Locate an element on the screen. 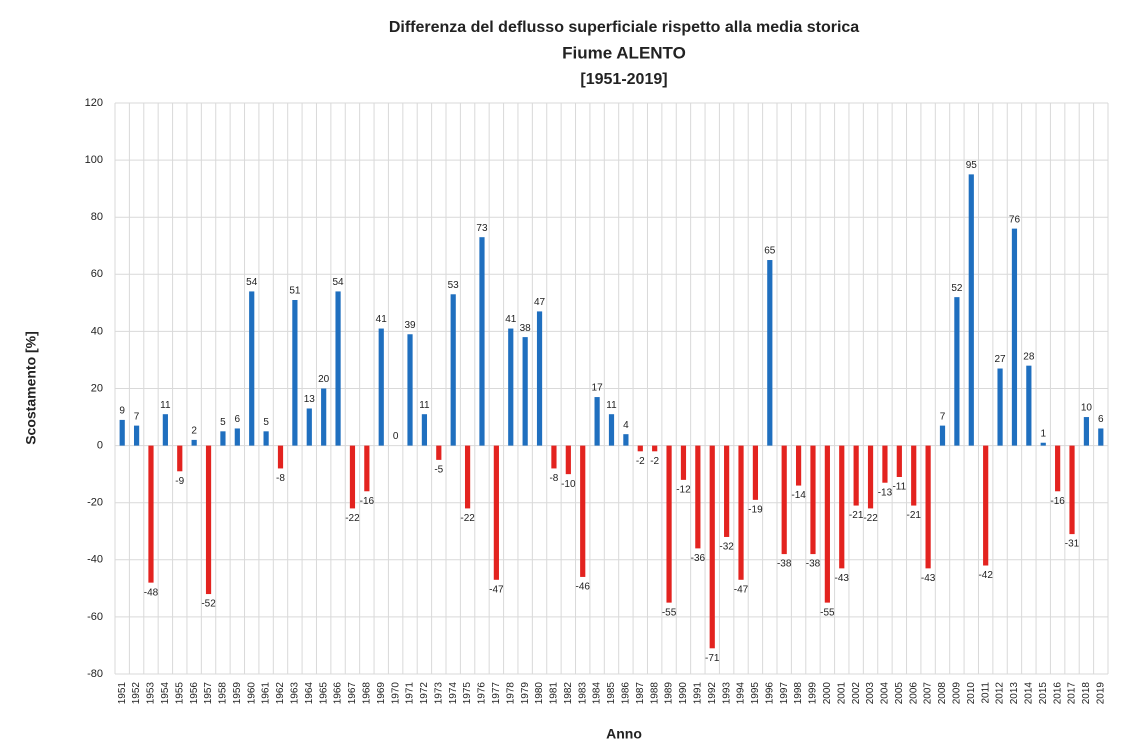 The image size is (1135, 744). x-tick-label: 2007 is located at coordinates (928, 693).